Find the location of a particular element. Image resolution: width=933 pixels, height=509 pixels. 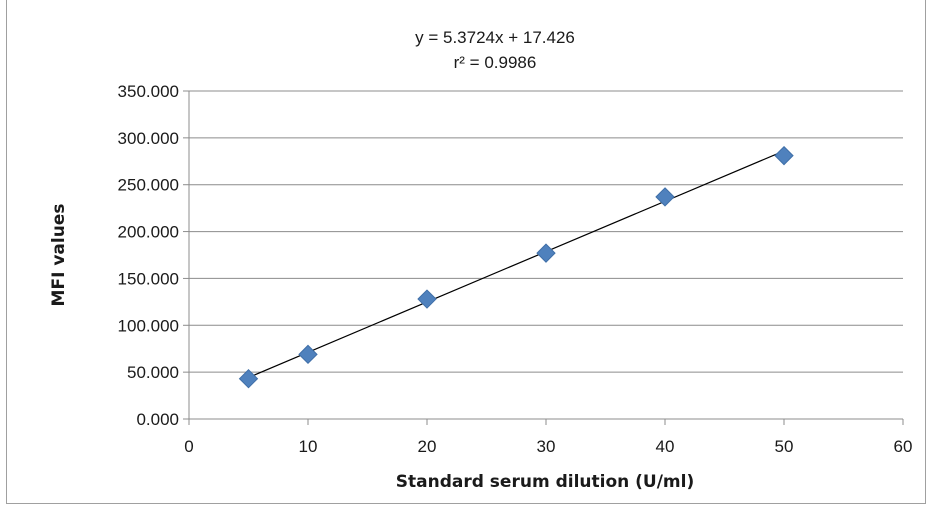

y-tick-label-50: 50.000 is located at coordinates (153, 372).